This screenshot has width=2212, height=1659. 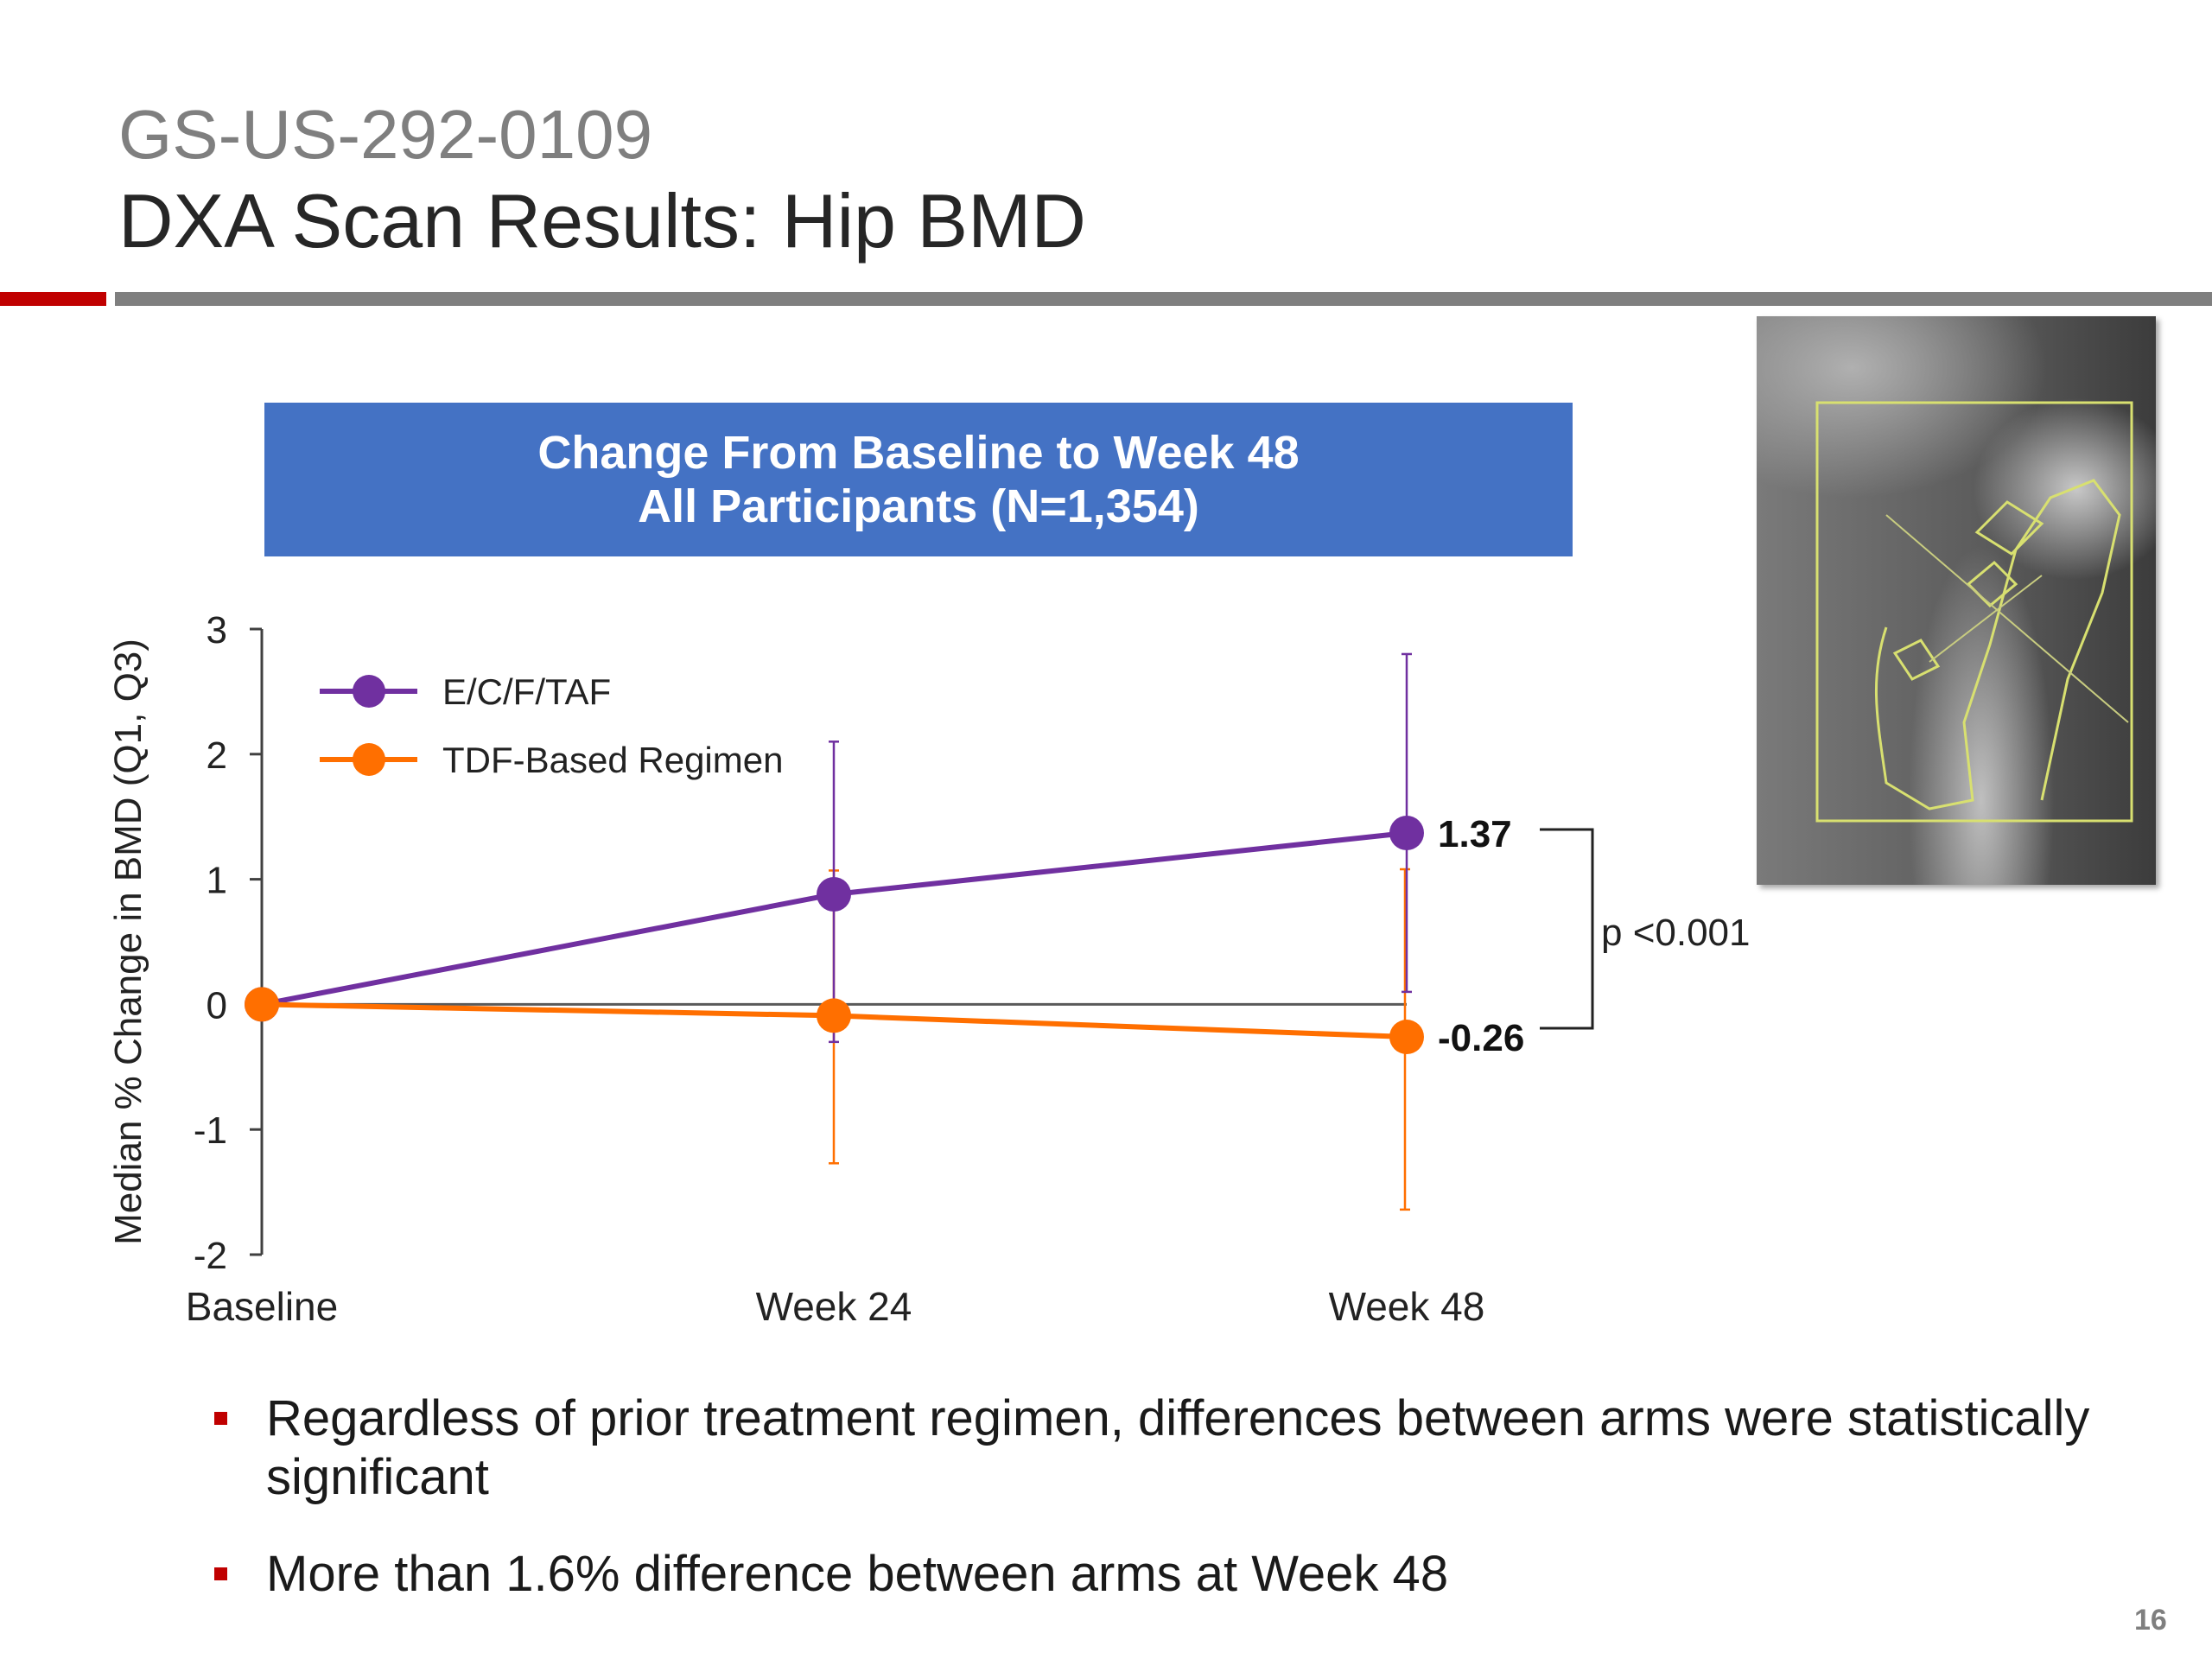 I want to click on title-rule-accent, so click(x=53, y=299).